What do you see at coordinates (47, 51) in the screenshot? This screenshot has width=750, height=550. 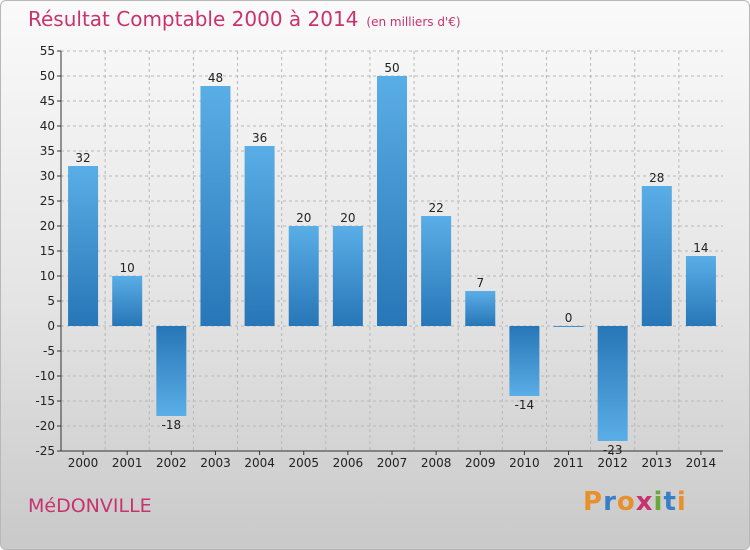 I see `y-tick-label: 55` at bounding box center [47, 51].